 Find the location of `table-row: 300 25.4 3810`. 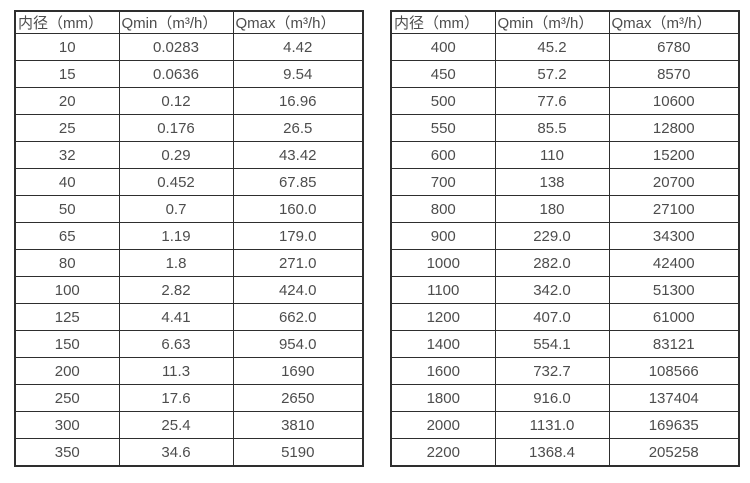

table-row: 300 25.4 3810 is located at coordinates (189, 425).